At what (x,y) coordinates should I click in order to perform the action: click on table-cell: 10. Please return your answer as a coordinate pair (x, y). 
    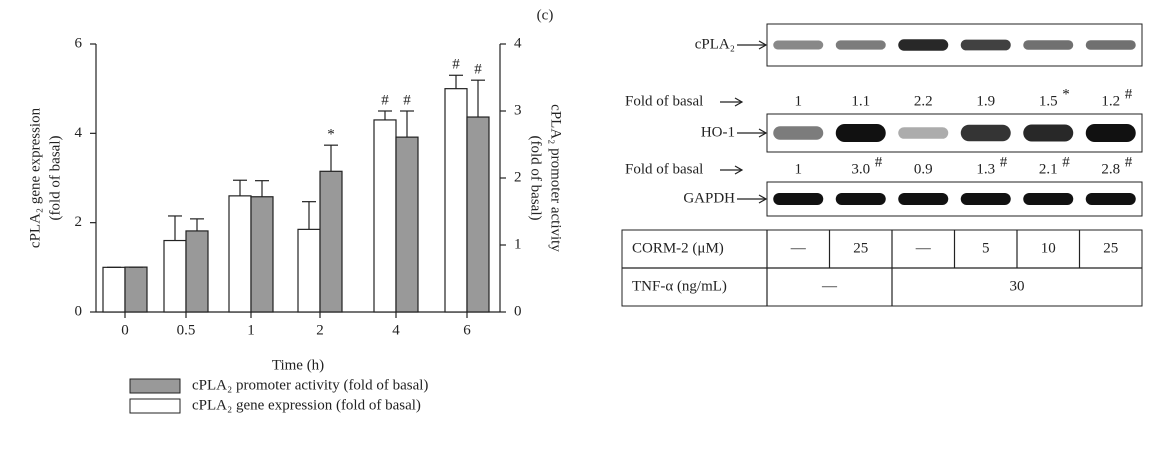
    Looking at the image, I should click on (1048, 248).